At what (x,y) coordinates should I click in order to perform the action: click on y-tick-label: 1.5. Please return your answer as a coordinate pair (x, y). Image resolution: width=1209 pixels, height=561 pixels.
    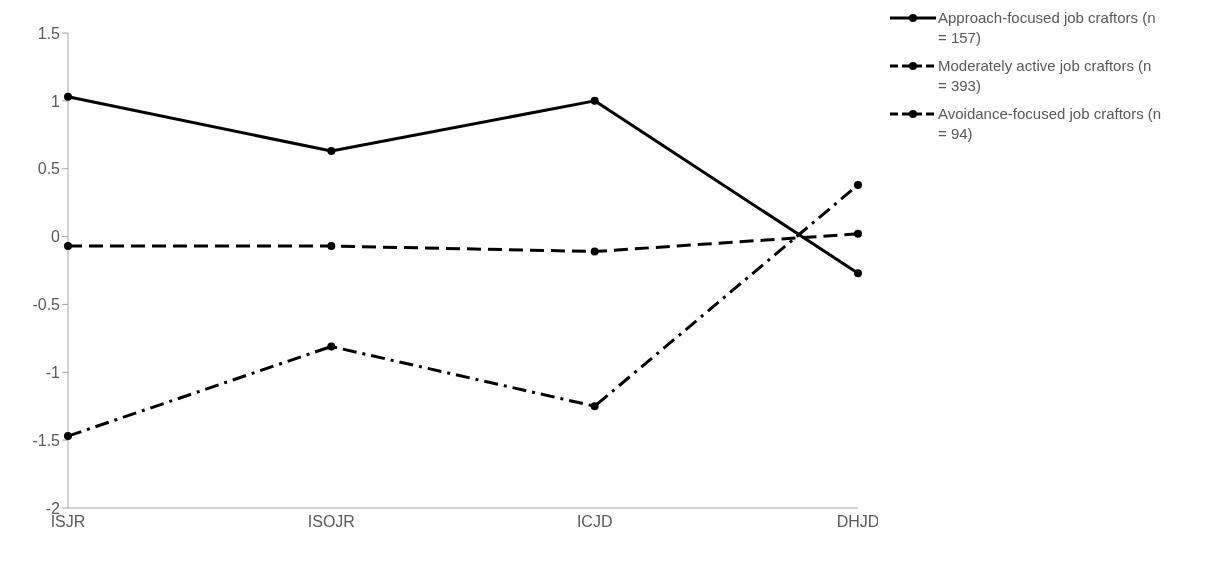
    Looking at the image, I should click on (49, 33).